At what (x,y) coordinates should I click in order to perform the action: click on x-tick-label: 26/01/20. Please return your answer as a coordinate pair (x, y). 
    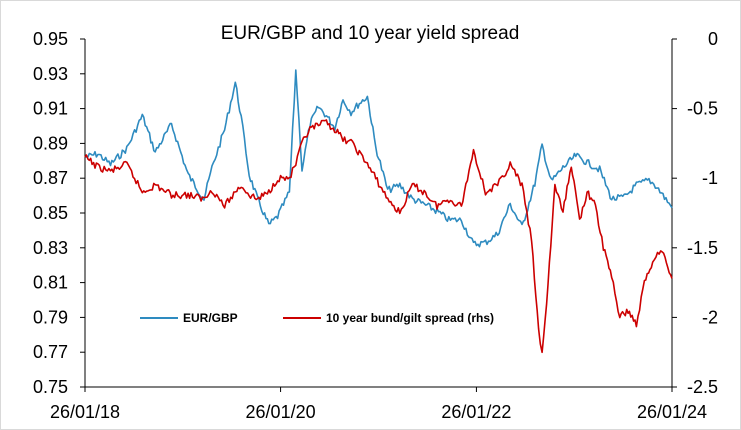
    Looking at the image, I should click on (281, 412).